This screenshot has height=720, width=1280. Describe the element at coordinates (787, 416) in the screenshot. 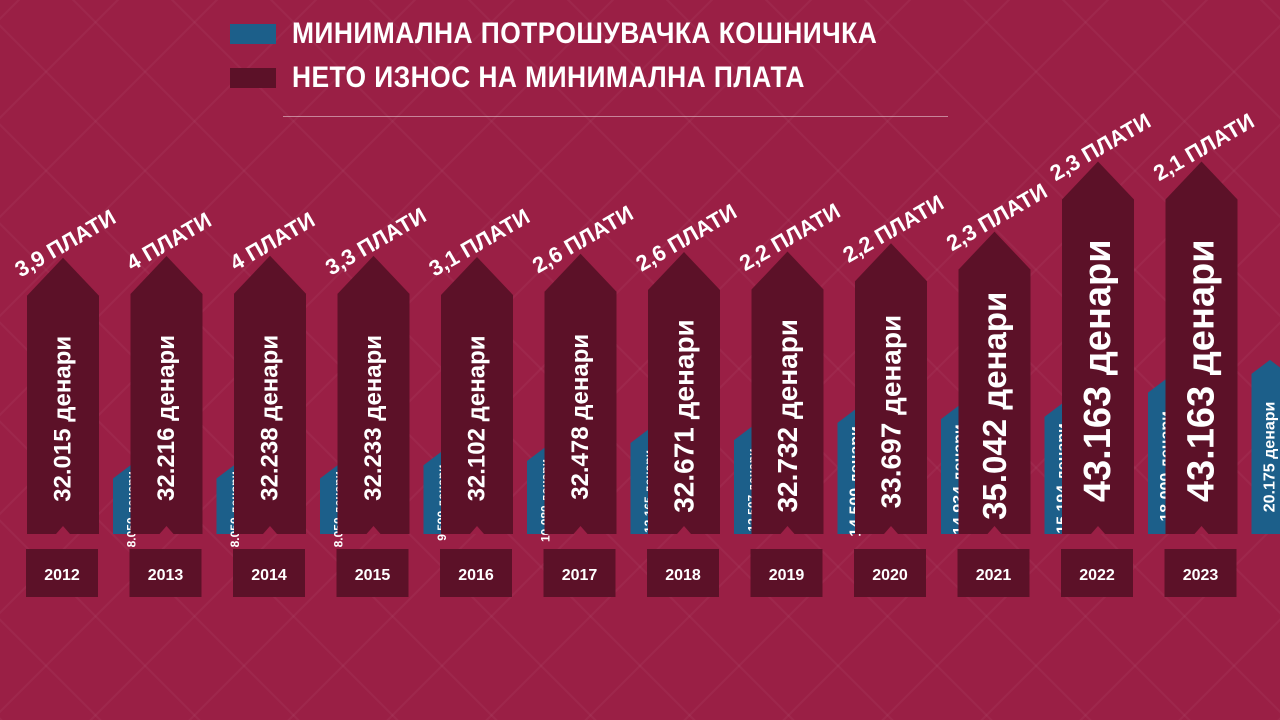

I see `label-basket-2019: 32.732 денари` at that location.